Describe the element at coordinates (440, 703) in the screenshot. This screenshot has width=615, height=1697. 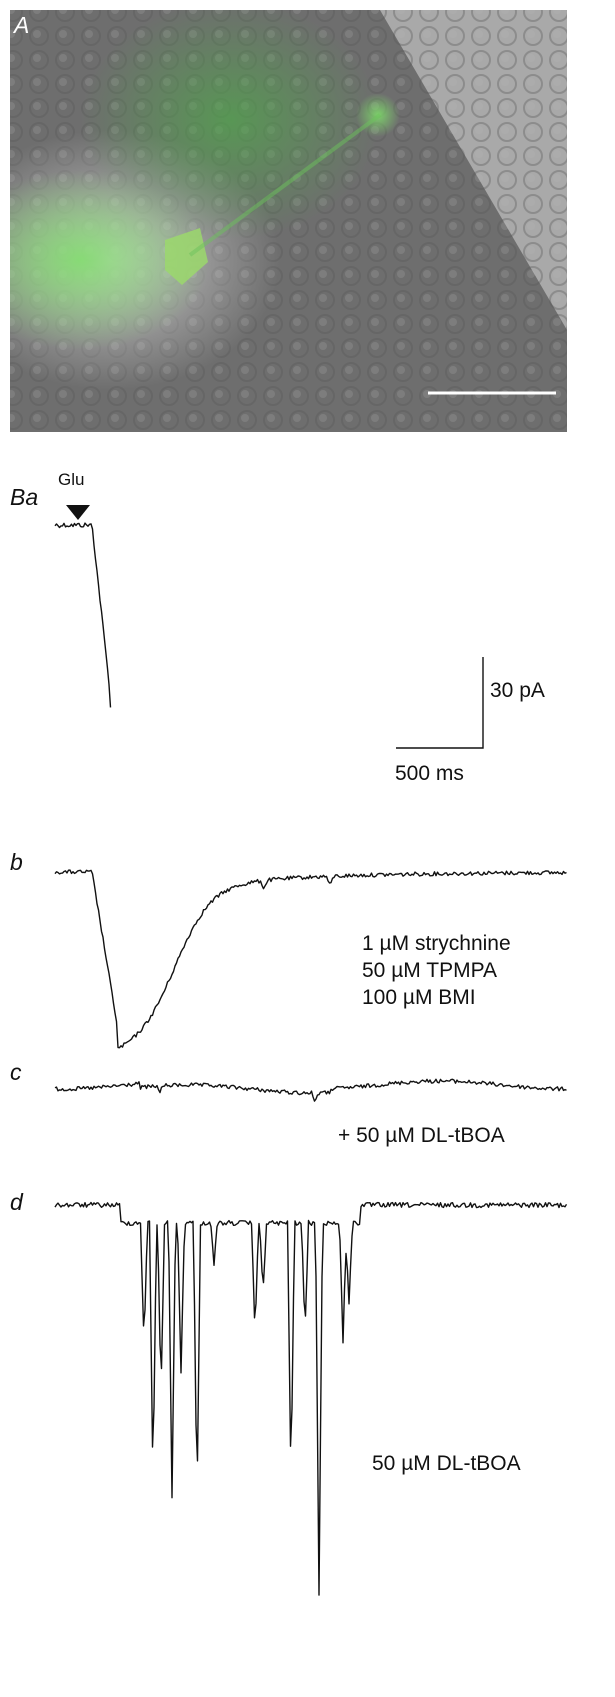
I see `scale-bar` at that location.